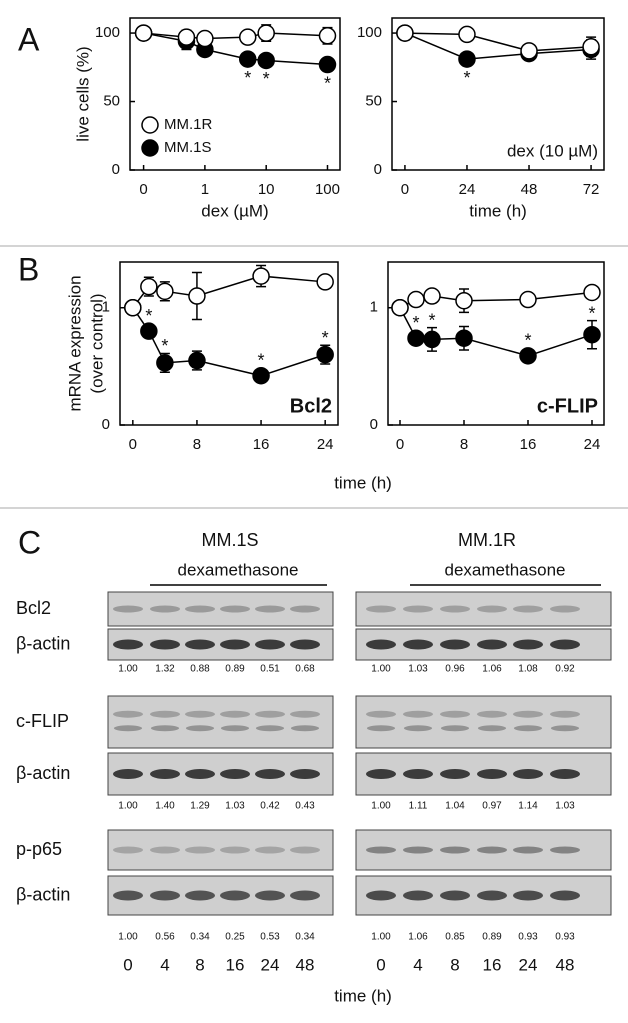  What do you see at coordinates (270, 964) in the screenshot?
I see `lane-label: 24` at bounding box center [270, 964].